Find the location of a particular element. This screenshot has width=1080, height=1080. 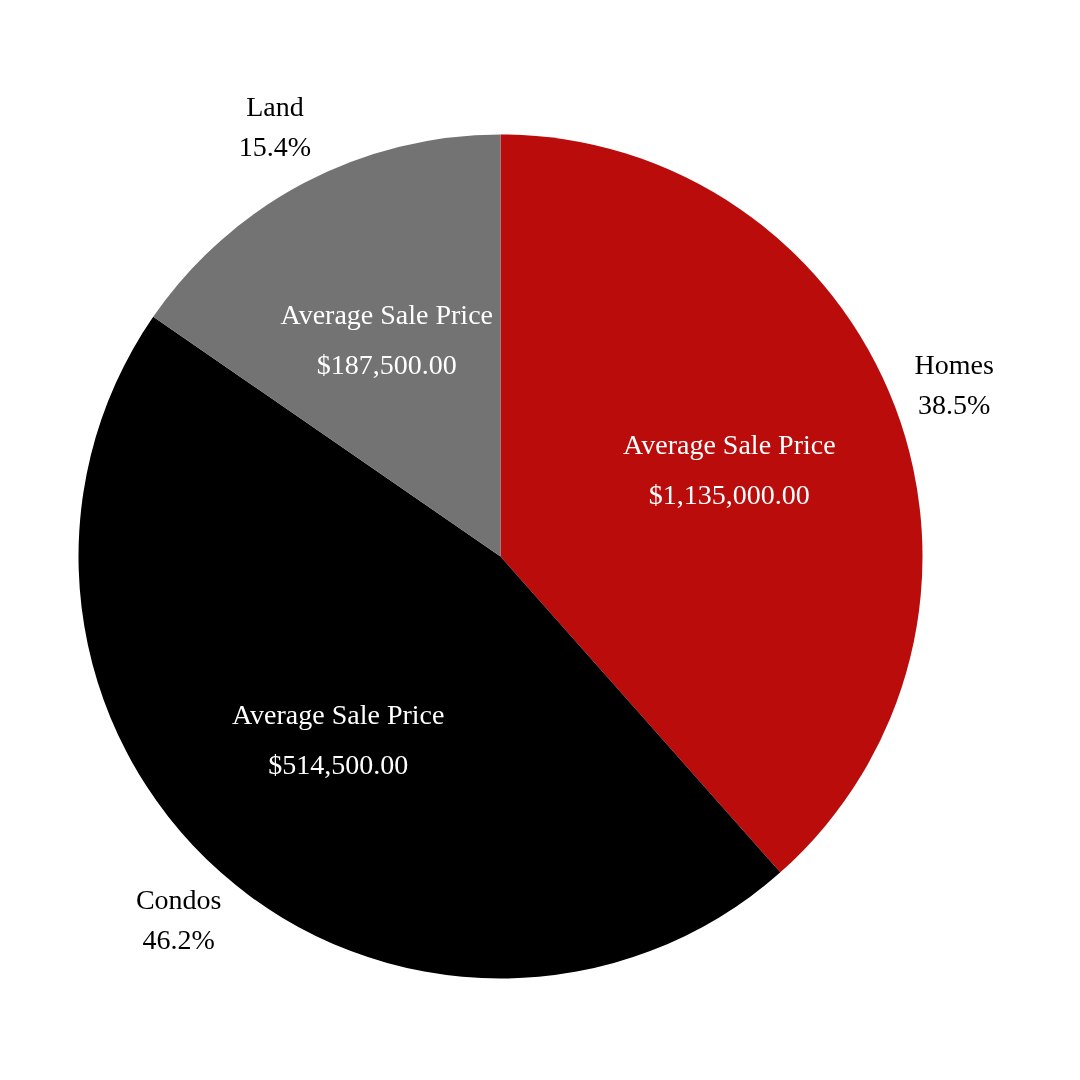

text: Average Sale Price $514,500.00 is located at coordinates (338, 740).